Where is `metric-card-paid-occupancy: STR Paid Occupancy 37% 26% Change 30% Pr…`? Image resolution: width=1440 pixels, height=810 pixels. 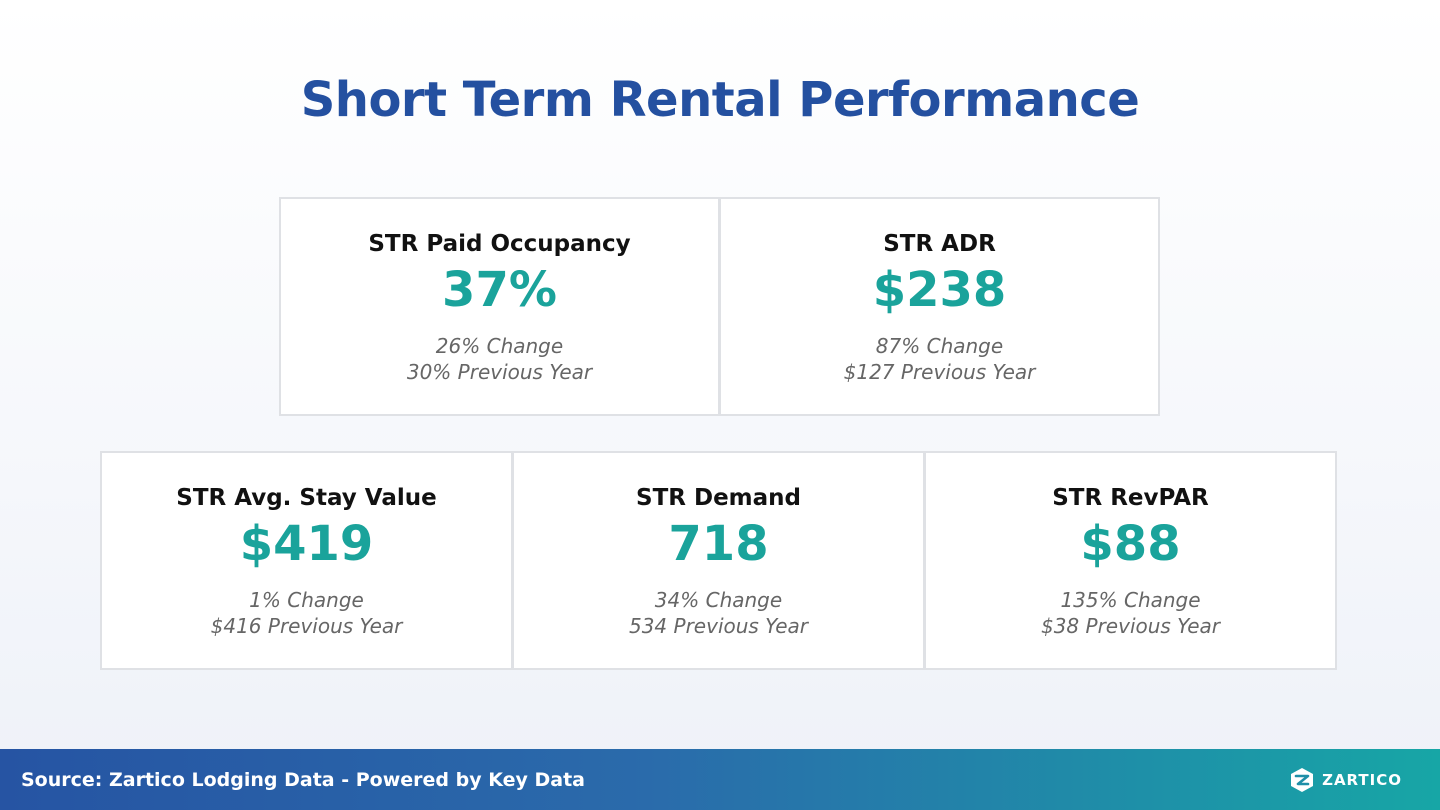 metric-card-paid-occupancy: STR Paid Occupancy 37% 26% Change 30% Pr… is located at coordinates (499, 306).